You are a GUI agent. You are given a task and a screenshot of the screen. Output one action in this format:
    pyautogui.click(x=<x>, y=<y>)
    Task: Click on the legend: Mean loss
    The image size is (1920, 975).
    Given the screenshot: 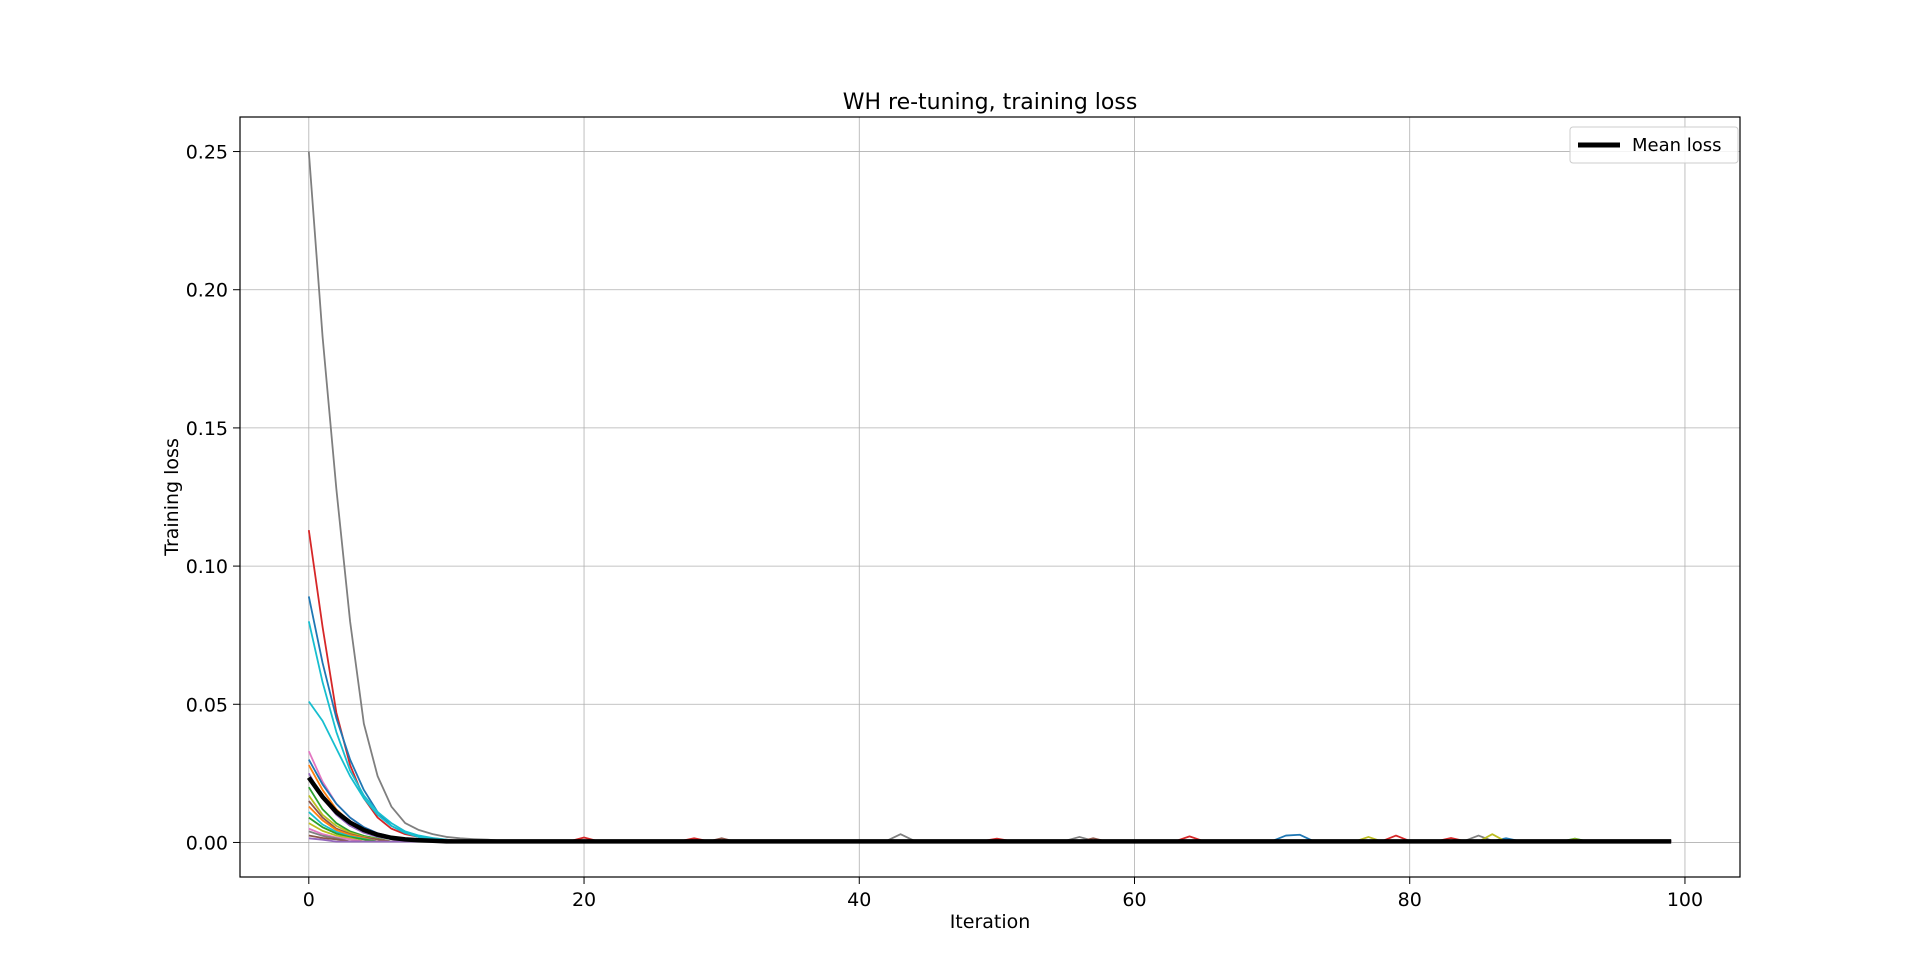 What is the action you would take?
    pyautogui.click(x=1654, y=145)
    